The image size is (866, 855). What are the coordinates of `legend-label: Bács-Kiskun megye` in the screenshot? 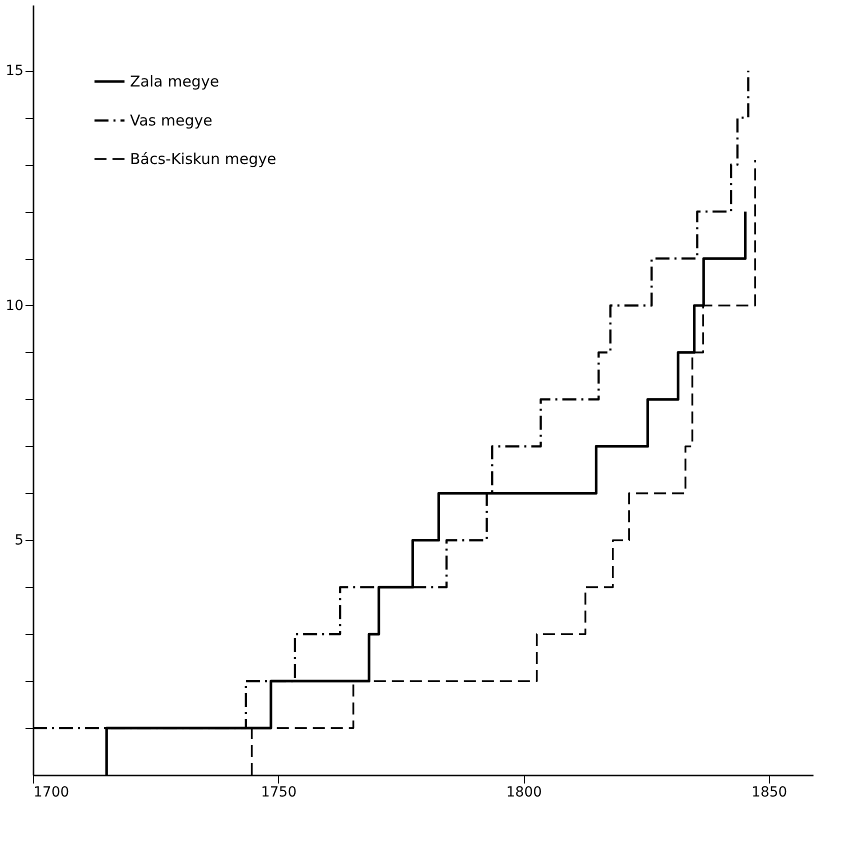 It's located at (203, 159).